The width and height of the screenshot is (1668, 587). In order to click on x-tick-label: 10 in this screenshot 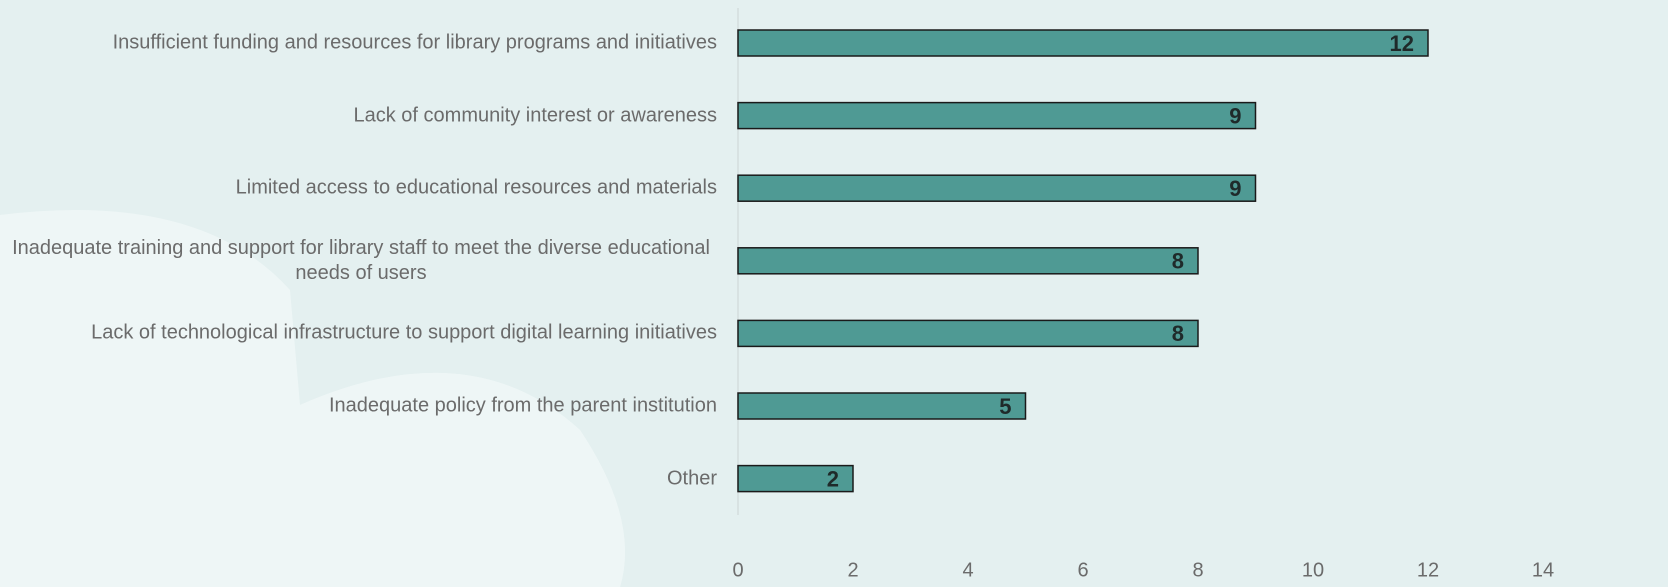, I will do `click(1313, 570)`.